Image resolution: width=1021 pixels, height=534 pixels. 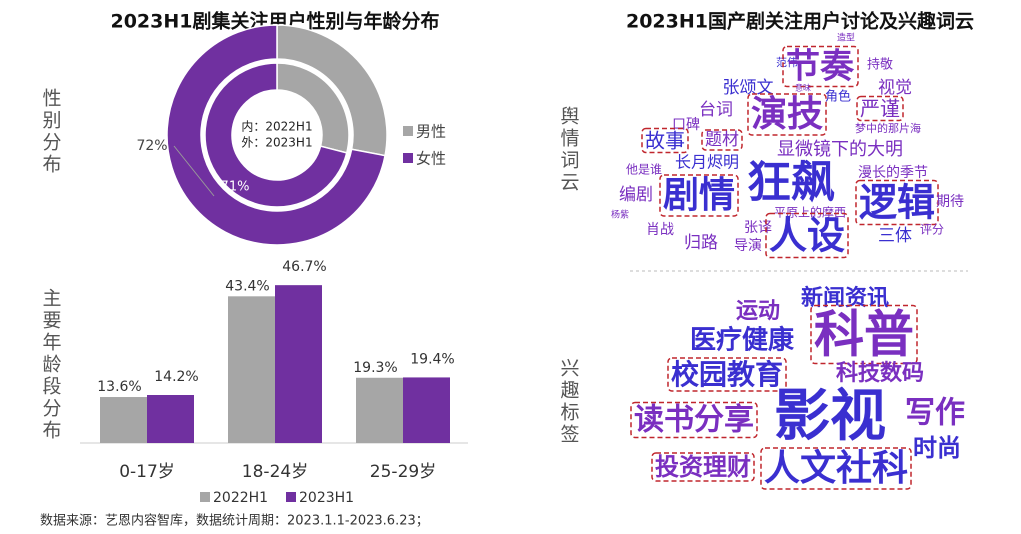 I want to click on cloud-word: 梦中的那片海, so click(x=888, y=128).